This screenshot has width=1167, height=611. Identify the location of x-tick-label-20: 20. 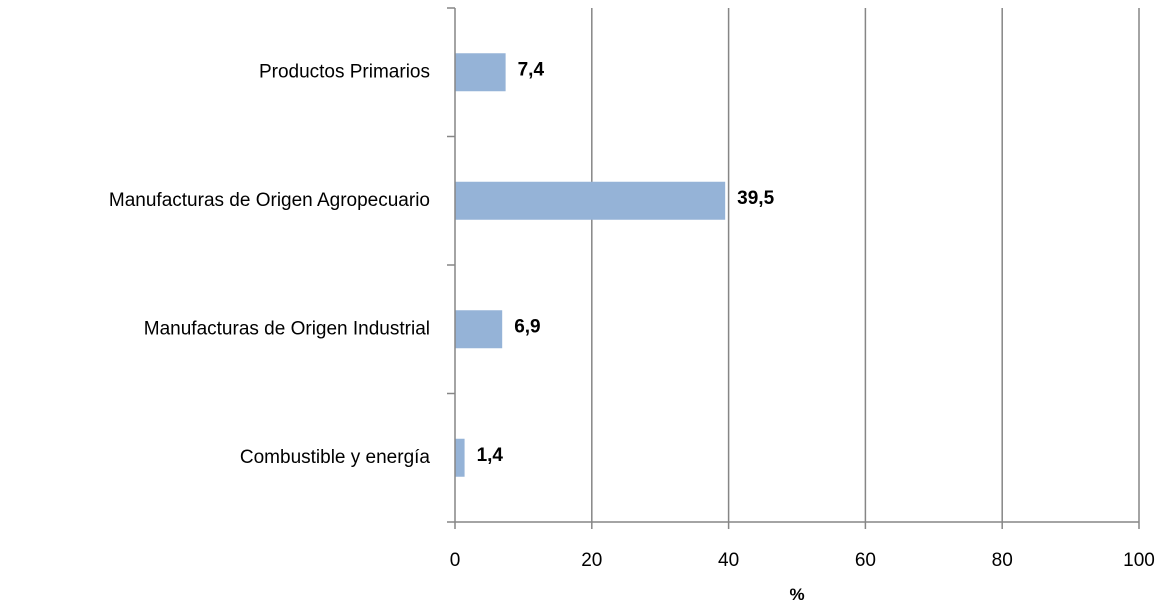
(591, 560).